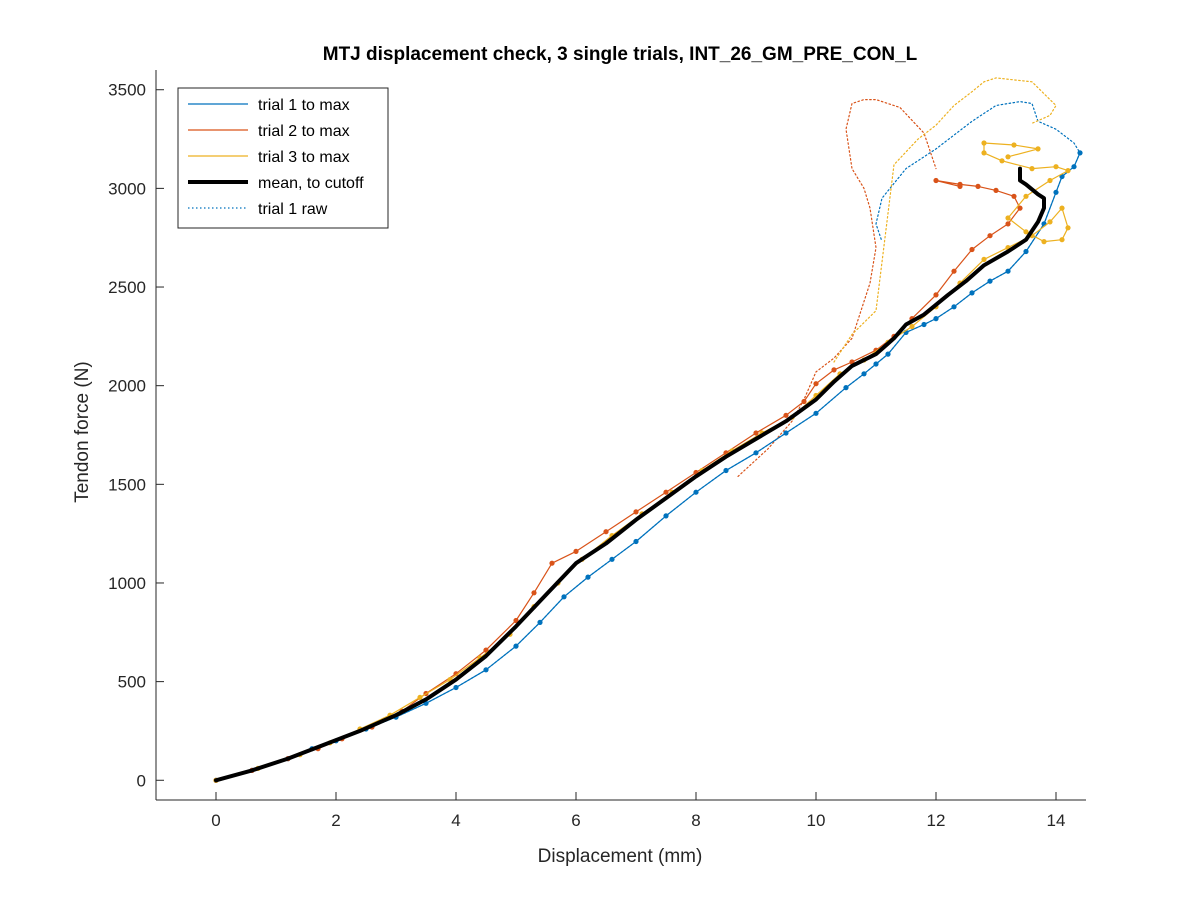 This screenshot has width=1200, height=900. What do you see at coordinates (215, 820) in the screenshot?
I see `x-tick-label: 0` at bounding box center [215, 820].